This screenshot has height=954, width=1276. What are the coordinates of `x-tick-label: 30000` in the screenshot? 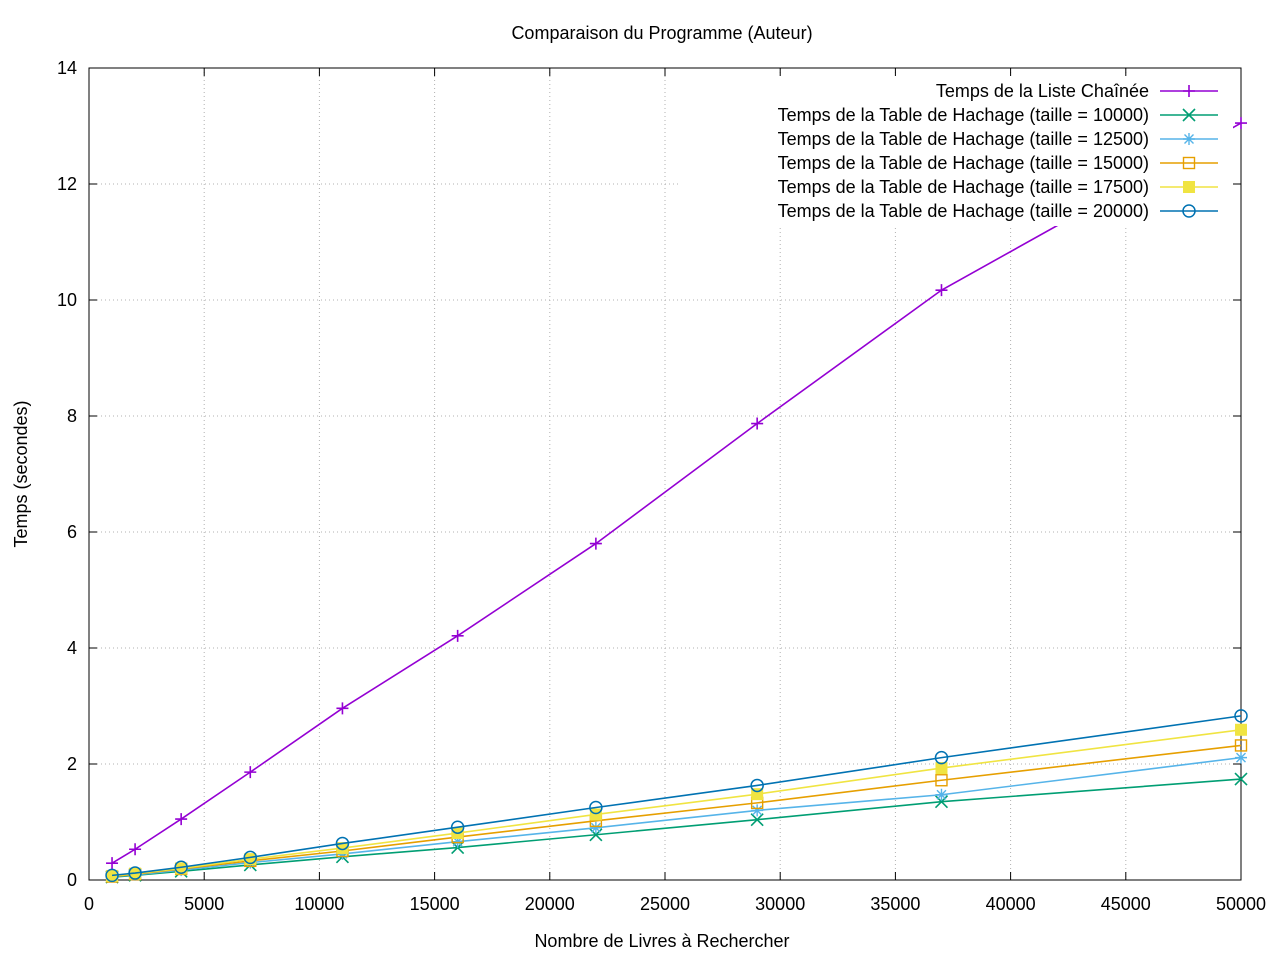 It's located at (780, 904).